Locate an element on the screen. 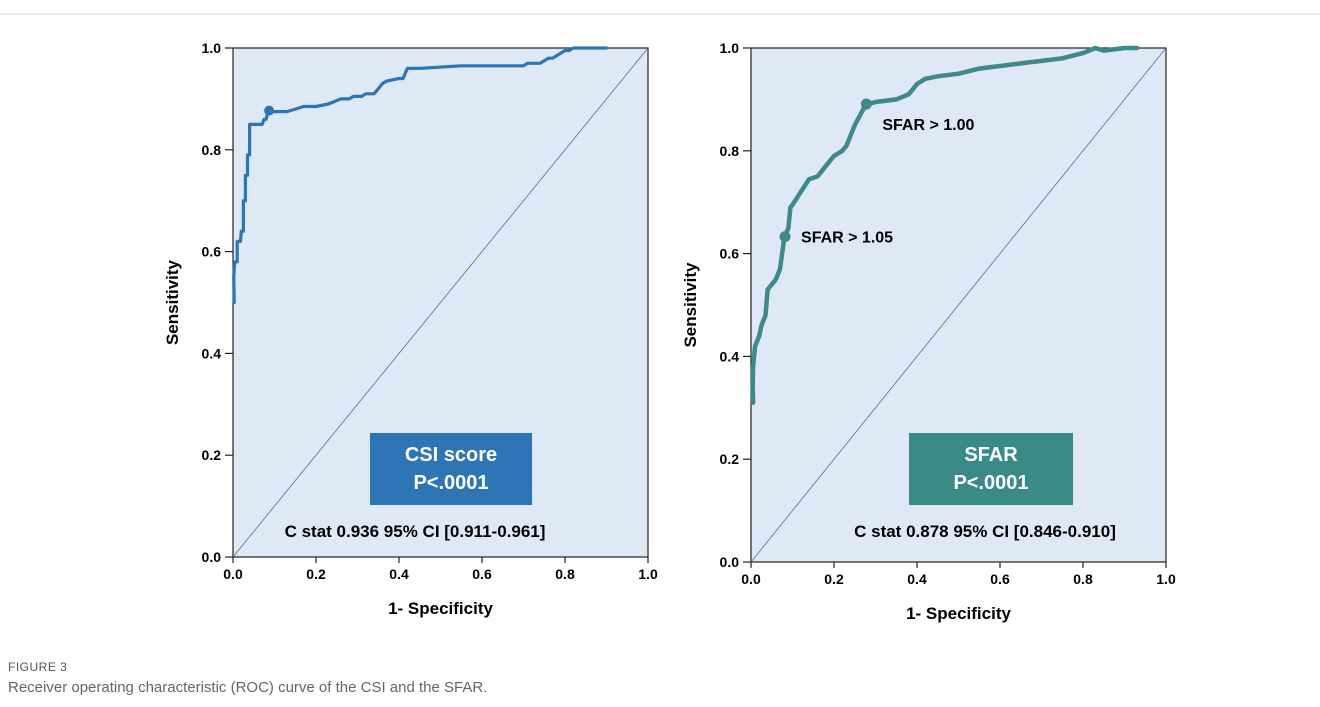  cutpoint-label: SFAR > 1.05 is located at coordinates (847, 238).